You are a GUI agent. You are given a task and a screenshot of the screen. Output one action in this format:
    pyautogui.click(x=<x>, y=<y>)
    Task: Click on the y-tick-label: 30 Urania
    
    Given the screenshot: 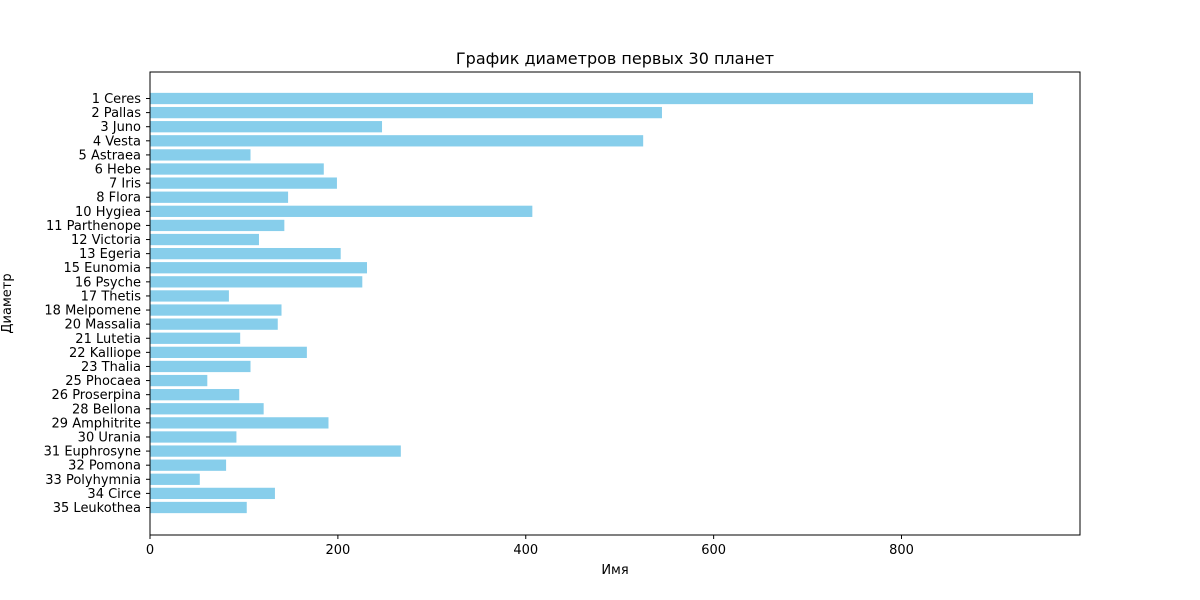 What is the action you would take?
    pyautogui.click(x=109, y=437)
    